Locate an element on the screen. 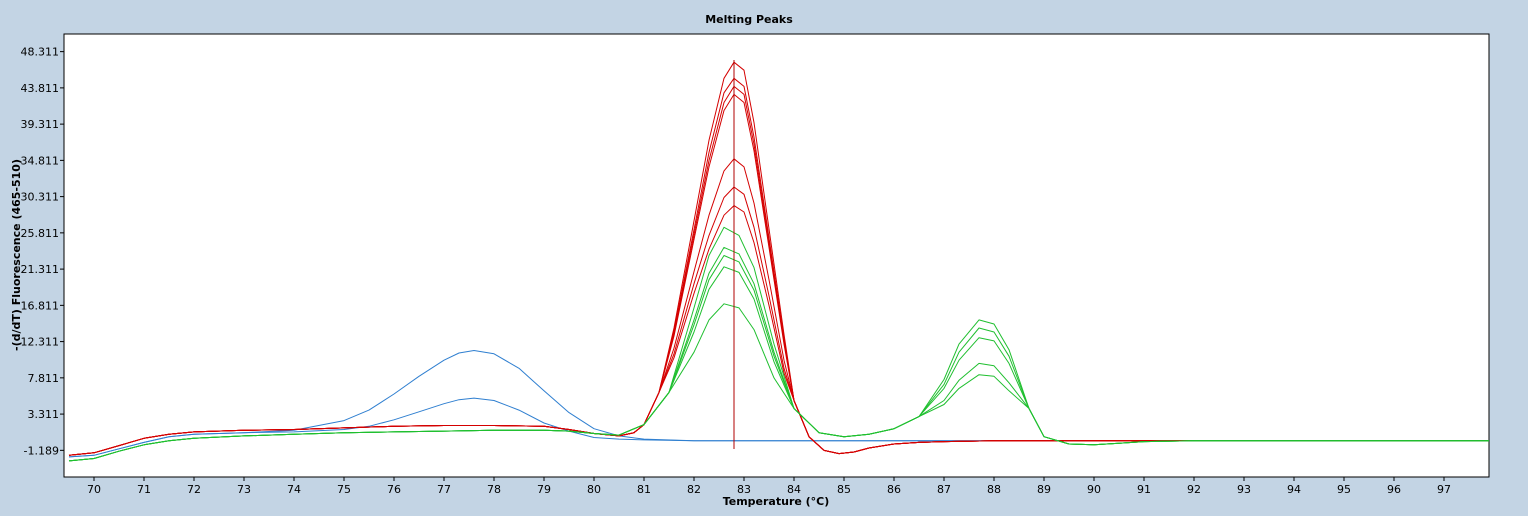 The height and width of the screenshot is (516, 1528). y-tick-label-1: 3.311 is located at coordinates (44, 414).